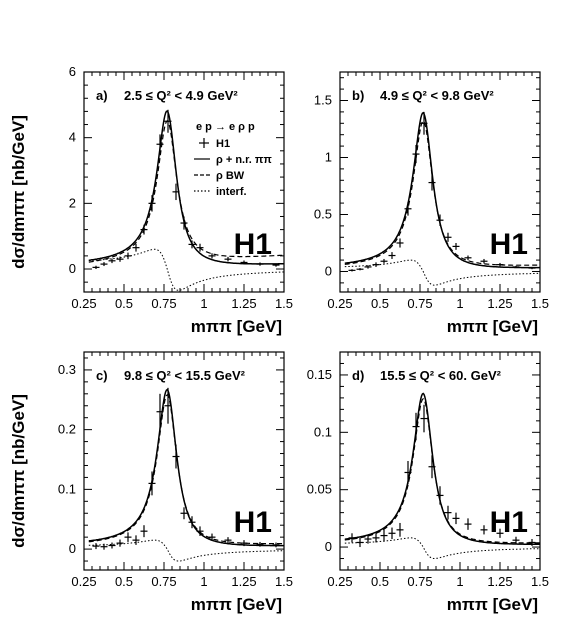  I want to click on y-tick-label: 6, so click(72, 71).